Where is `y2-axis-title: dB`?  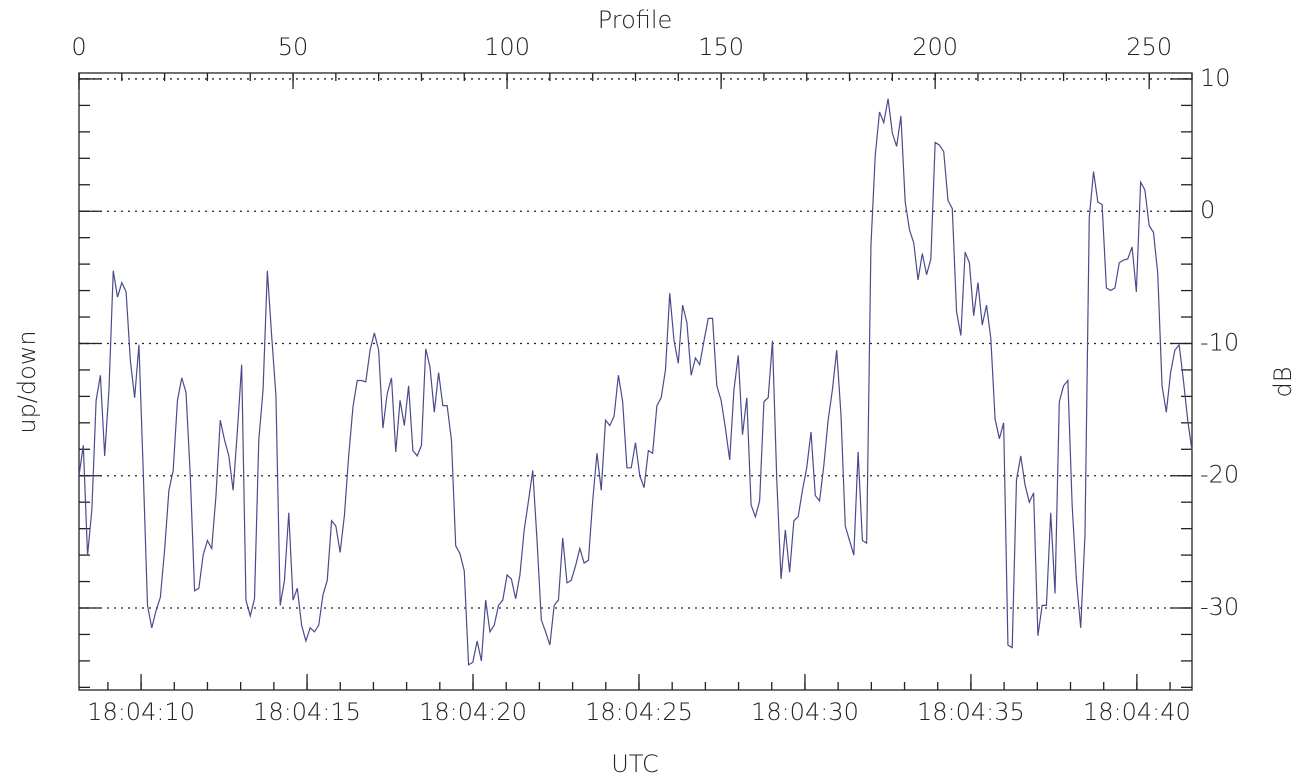
y2-axis-title: dB is located at coordinates (1283, 382).